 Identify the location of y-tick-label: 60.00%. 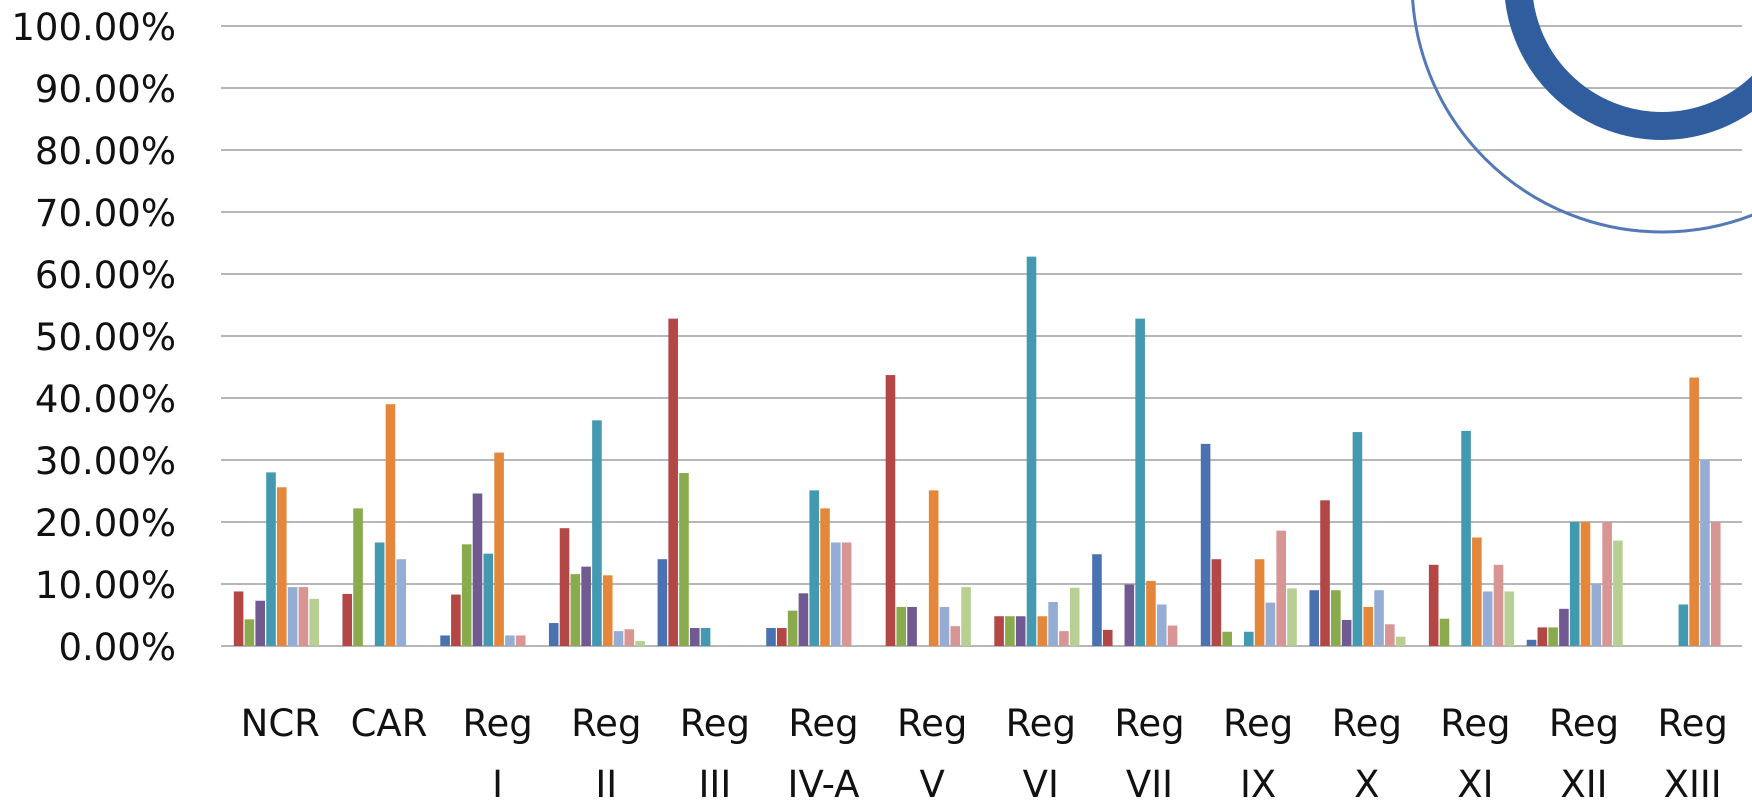
(105, 275).